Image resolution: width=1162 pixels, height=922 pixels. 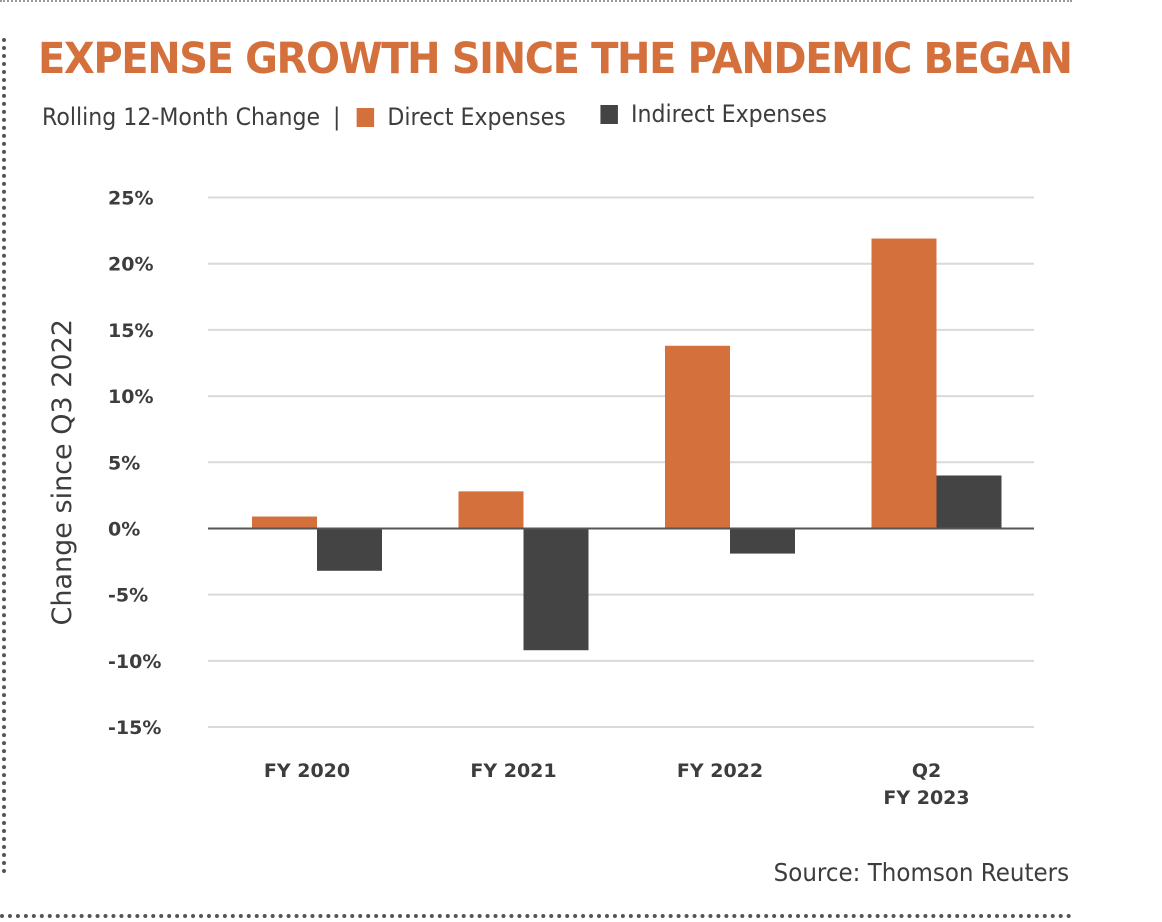 I want to click on legend-item-direct: Direct Expenses, so click(x=461, y=117).